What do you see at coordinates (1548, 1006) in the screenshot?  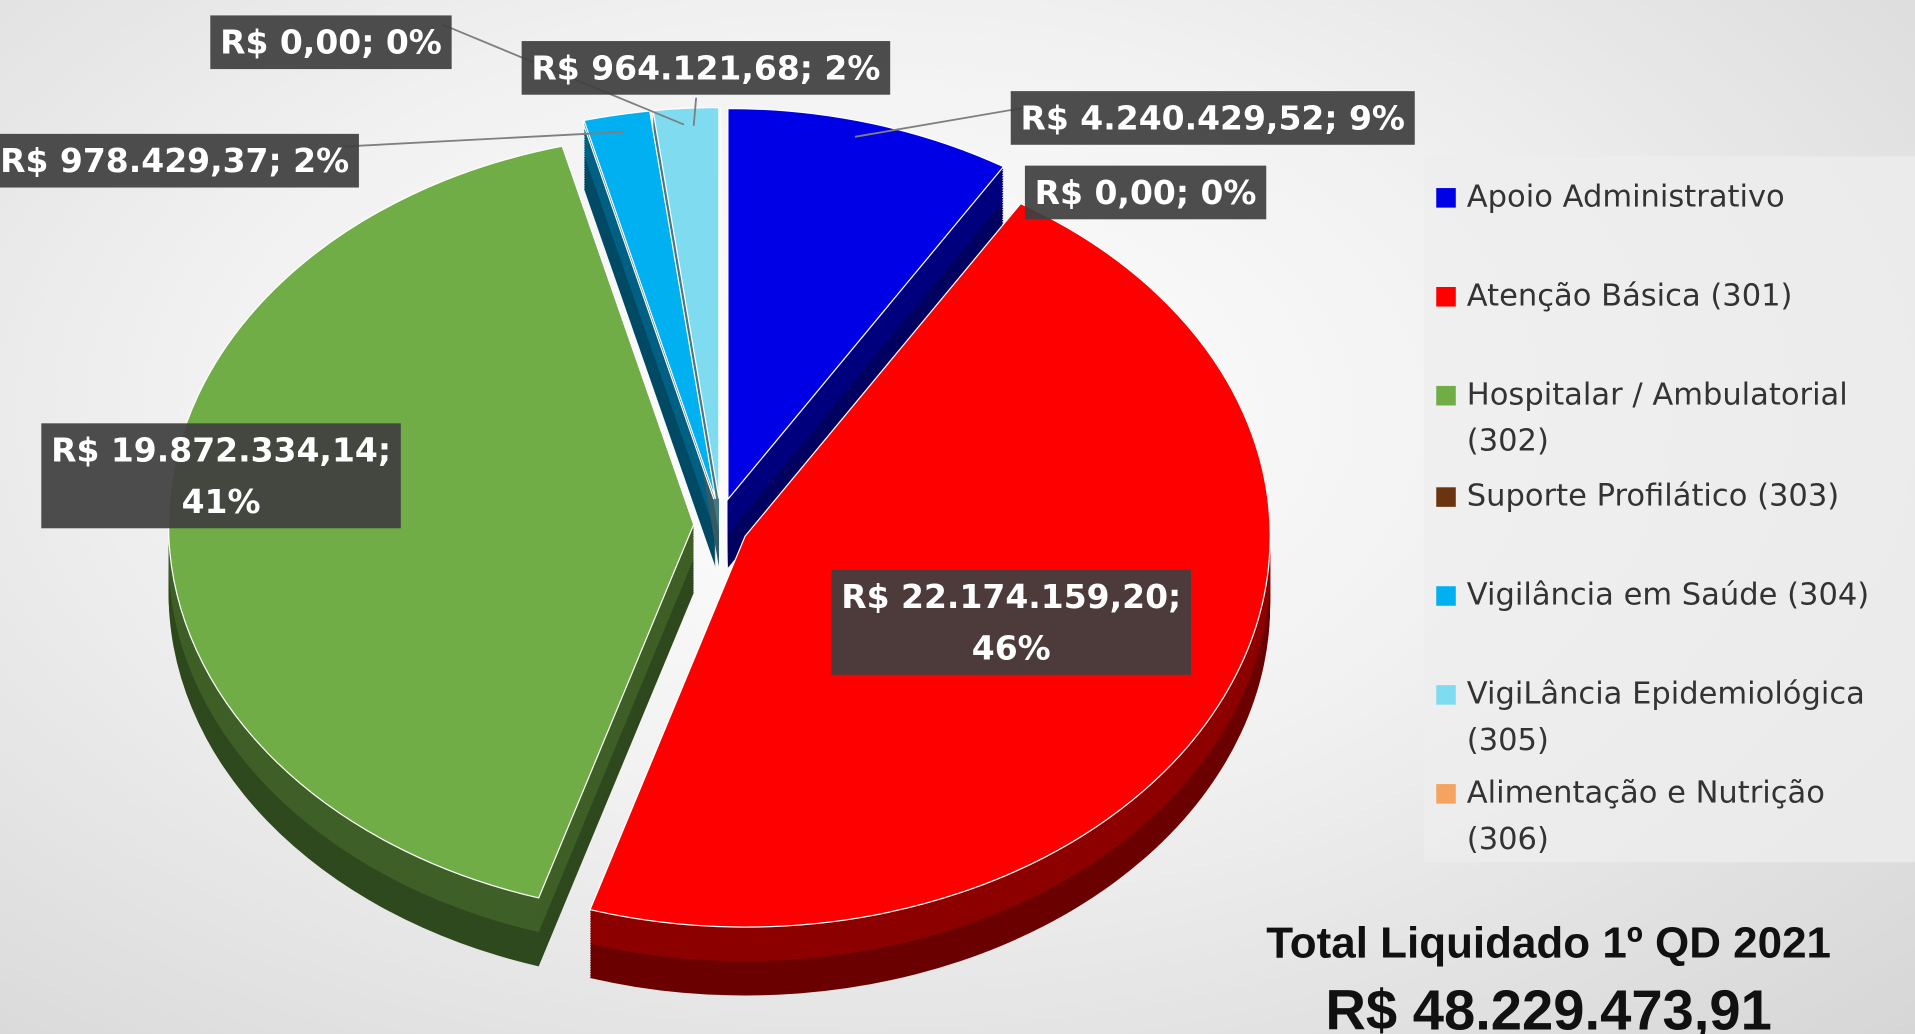 I see `total-value: R$ 48.229.473,91` at bounding box center [1548, 1006].